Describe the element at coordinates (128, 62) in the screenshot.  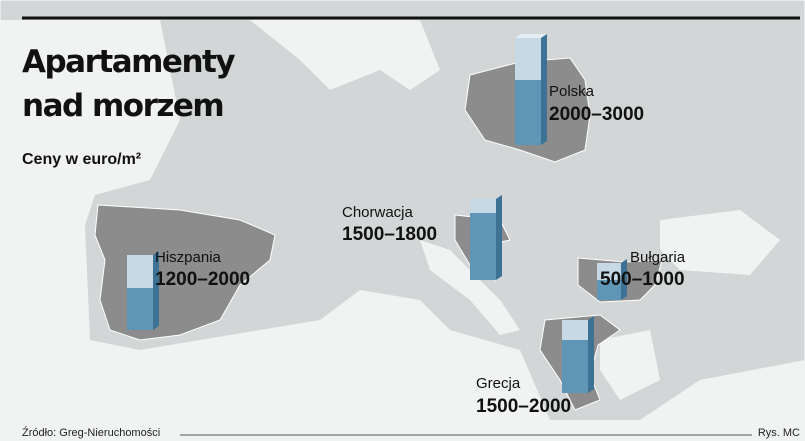
I see `title: Apartamenty` at that location.